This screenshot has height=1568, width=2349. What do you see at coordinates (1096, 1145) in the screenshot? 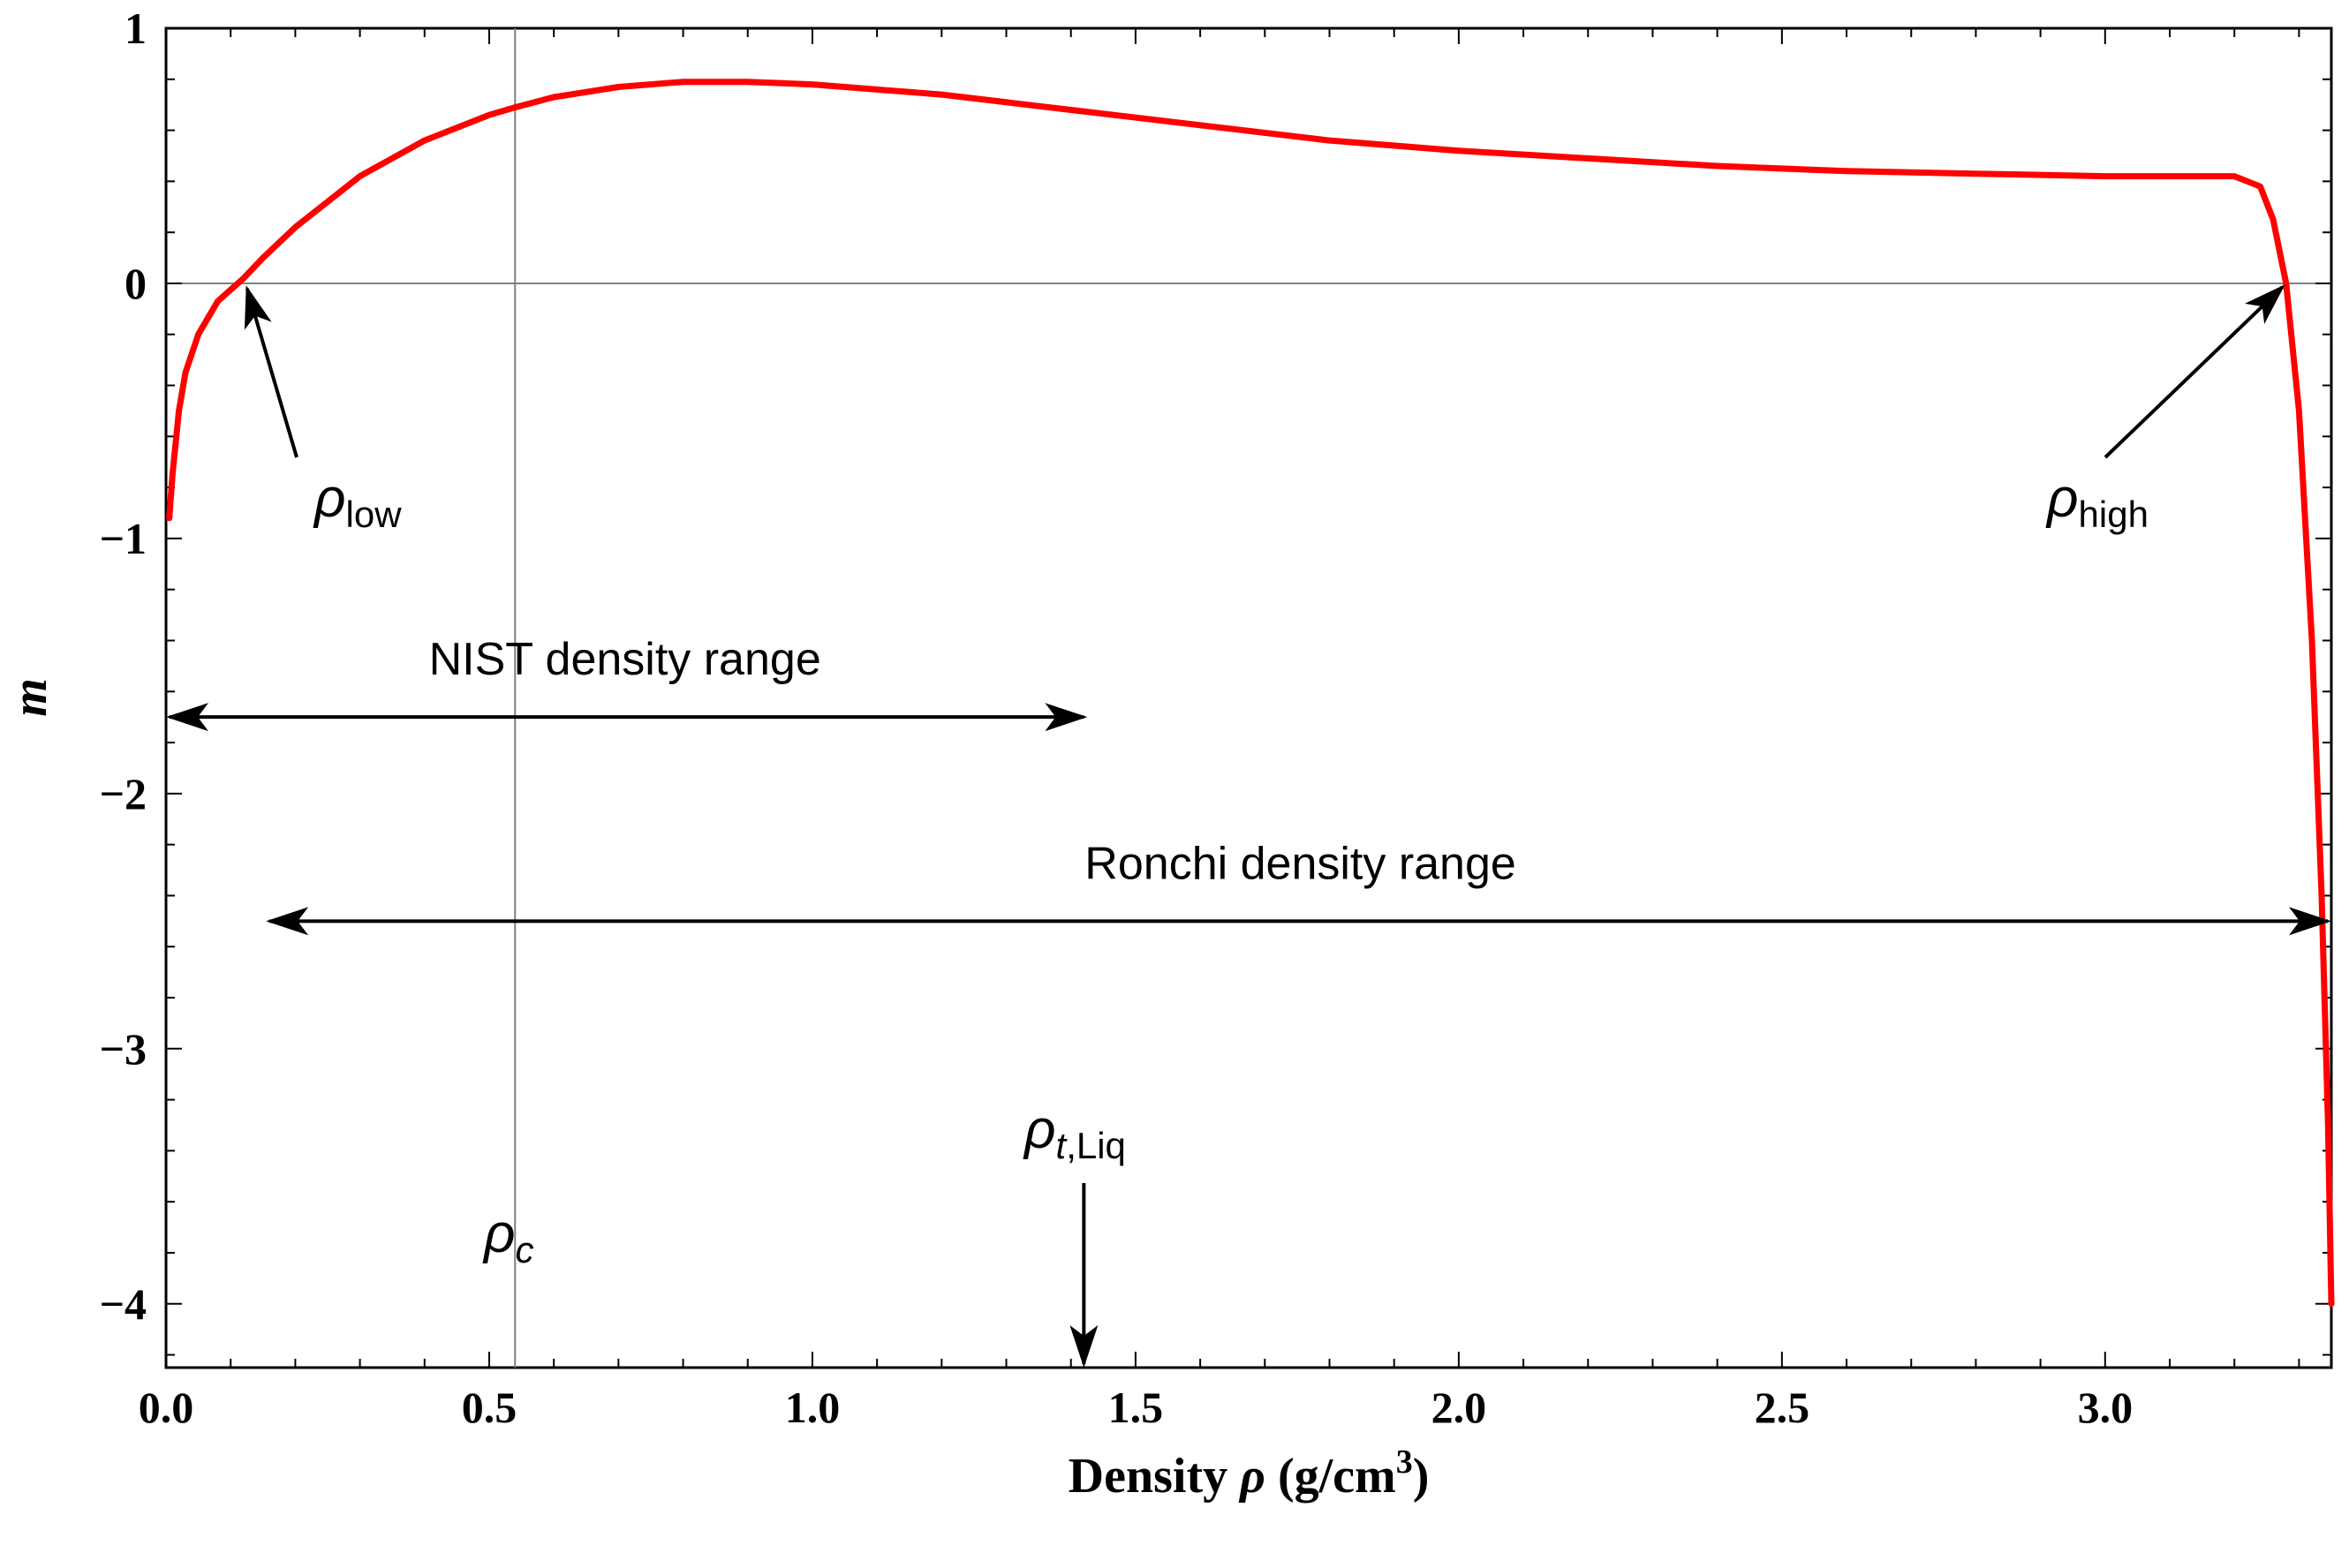
I see `rho-t-liq-subscript-liq: ,Liq` at bounding box center [1096, 1145].